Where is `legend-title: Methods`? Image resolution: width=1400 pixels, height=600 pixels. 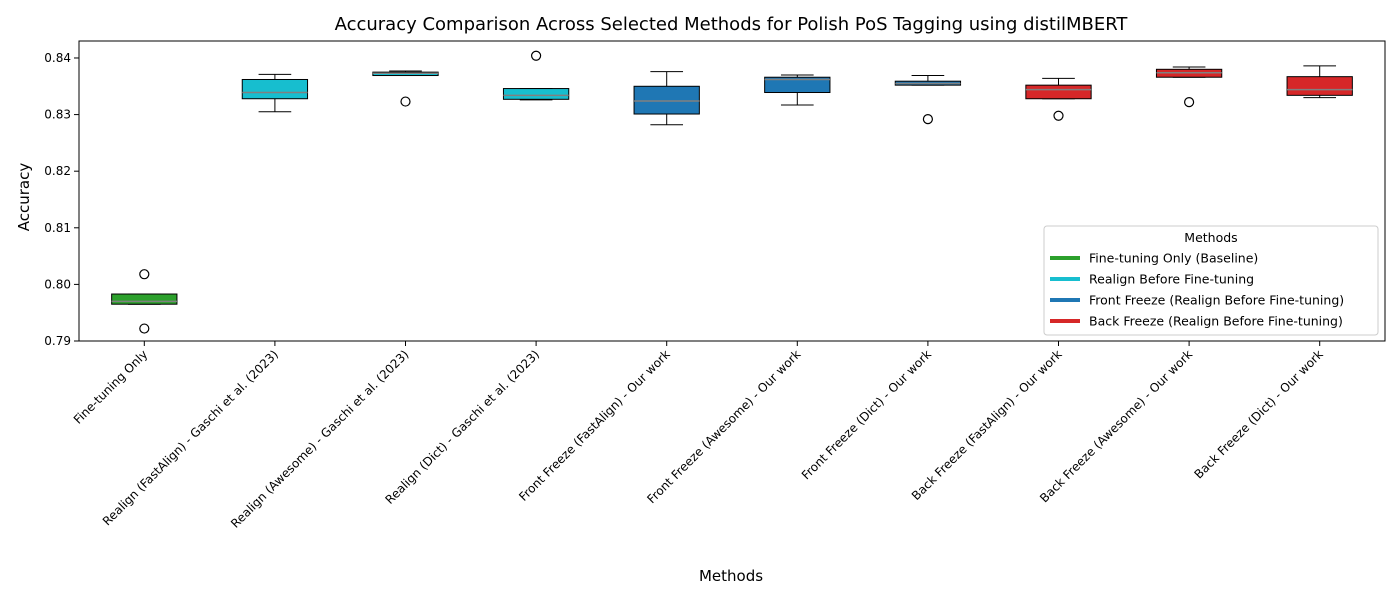
legend-title: Methods is located at coordinates (1210, 237).